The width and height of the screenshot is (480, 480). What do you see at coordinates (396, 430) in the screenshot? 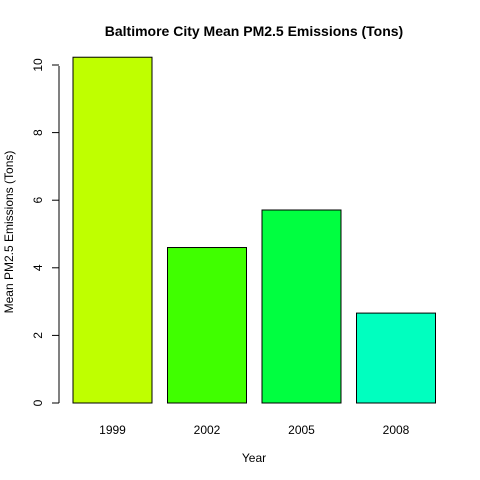
I see `x-tick-label-2008: 2008` at bounding box center [396, 430].